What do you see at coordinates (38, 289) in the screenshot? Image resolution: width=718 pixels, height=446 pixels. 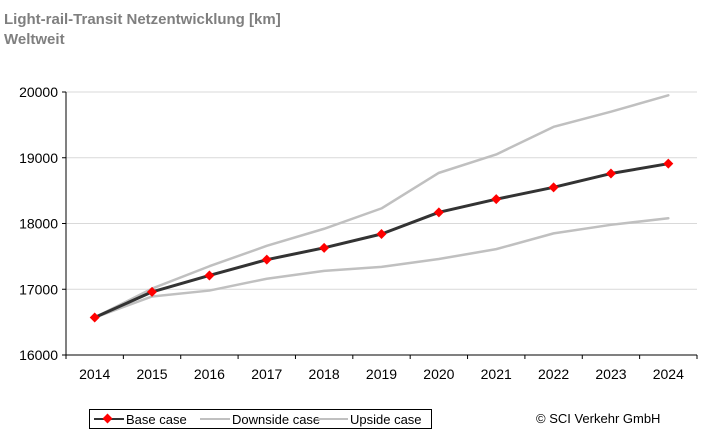 I see `y-tick-label: 17000` at bounding box center [38, 289].